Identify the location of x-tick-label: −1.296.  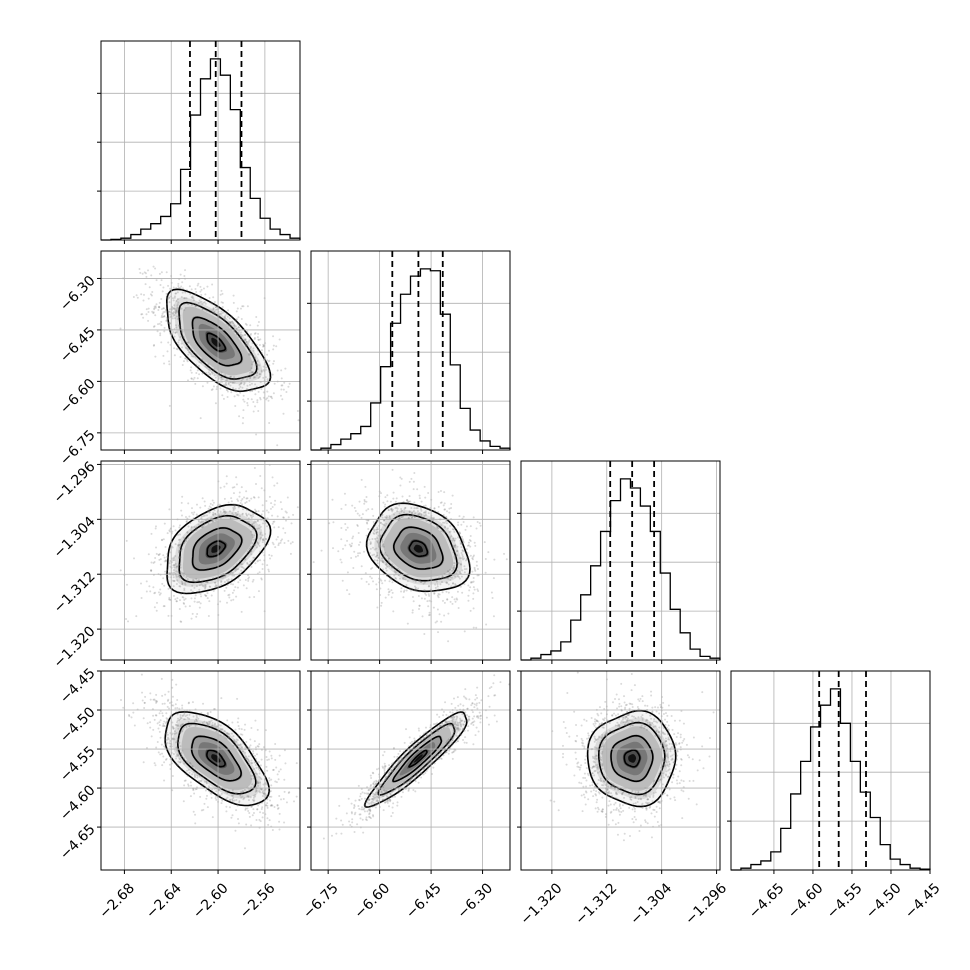
(706, 904).